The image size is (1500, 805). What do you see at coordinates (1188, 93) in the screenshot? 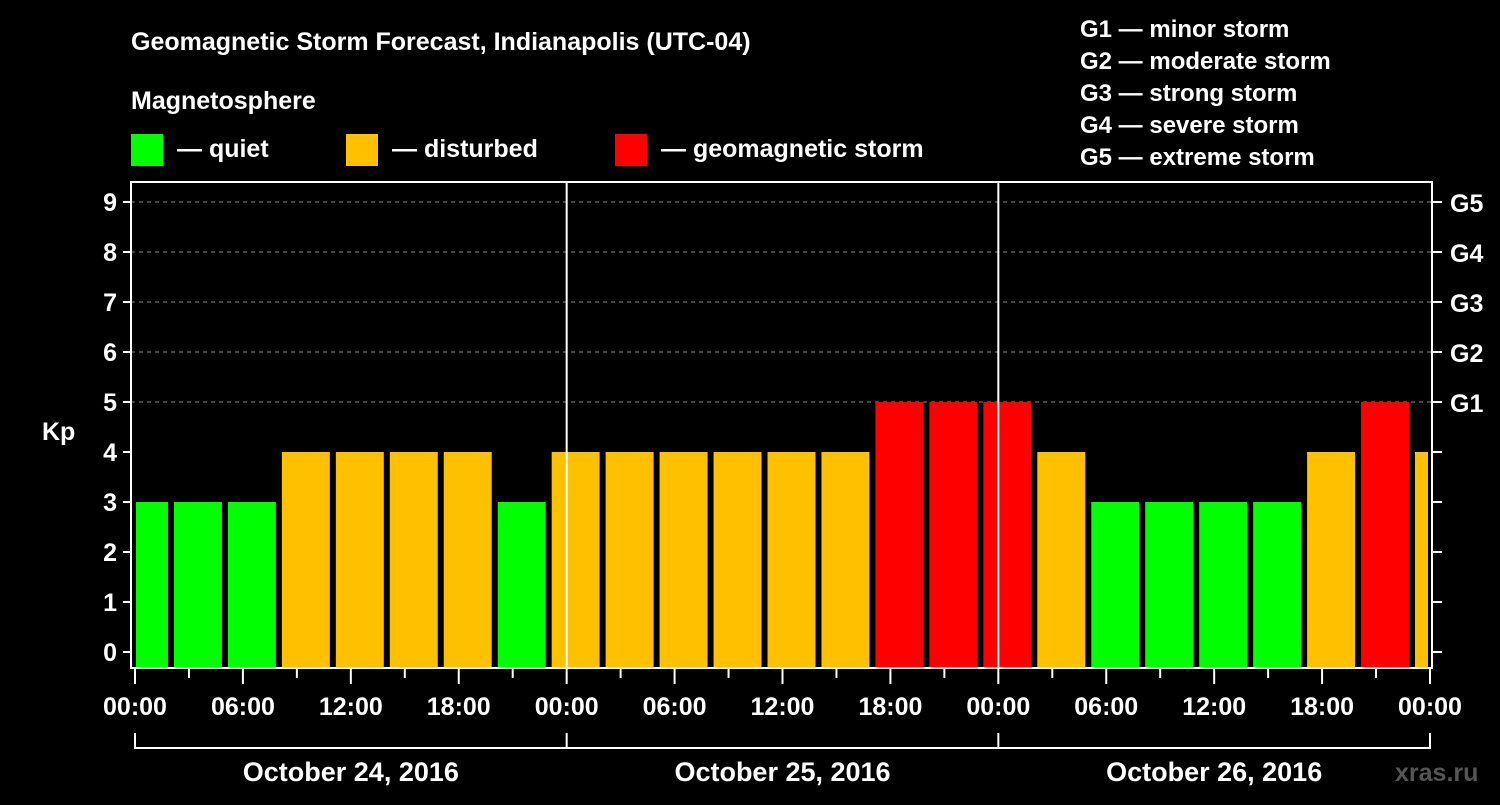
I see `scale-legend-item: G3 — strong storm` at bounding box center [1188, 93].